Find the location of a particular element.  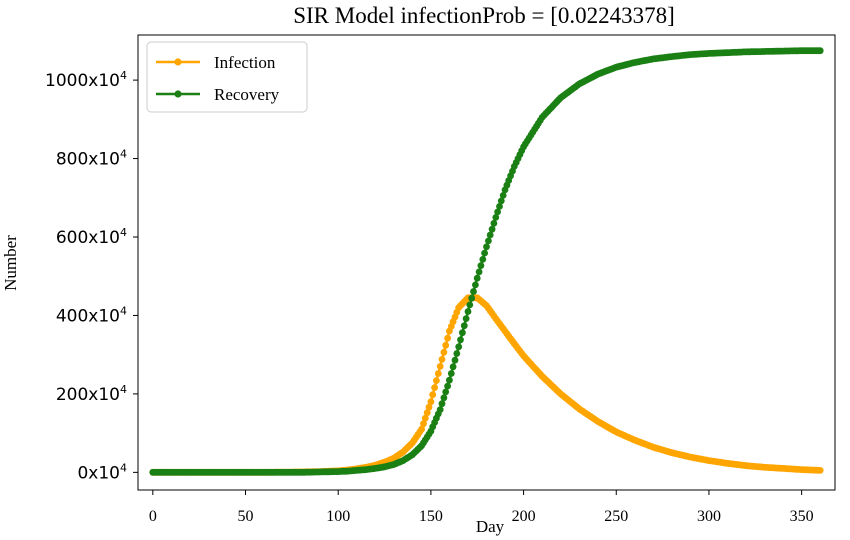

y-tick-base: 600x10 is located at coordinates (88, 238).